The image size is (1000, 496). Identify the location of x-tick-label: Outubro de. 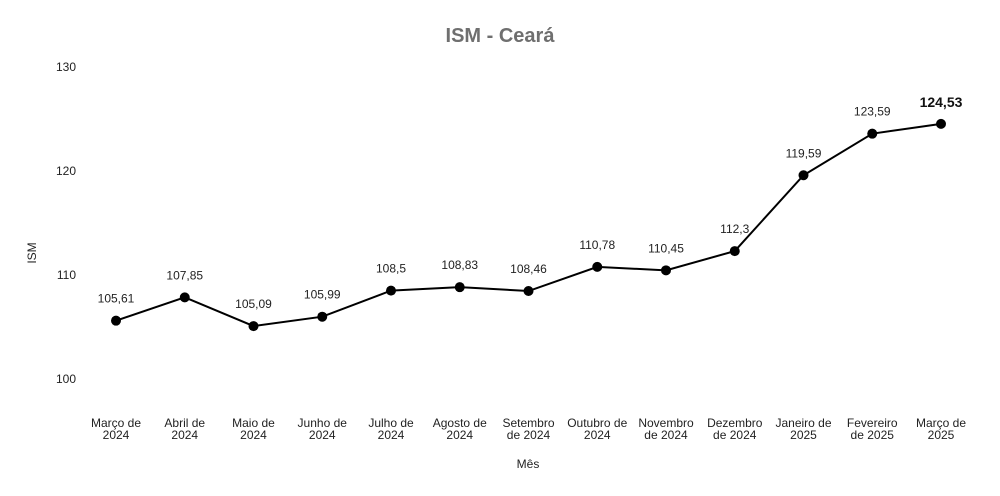
(597, 423).